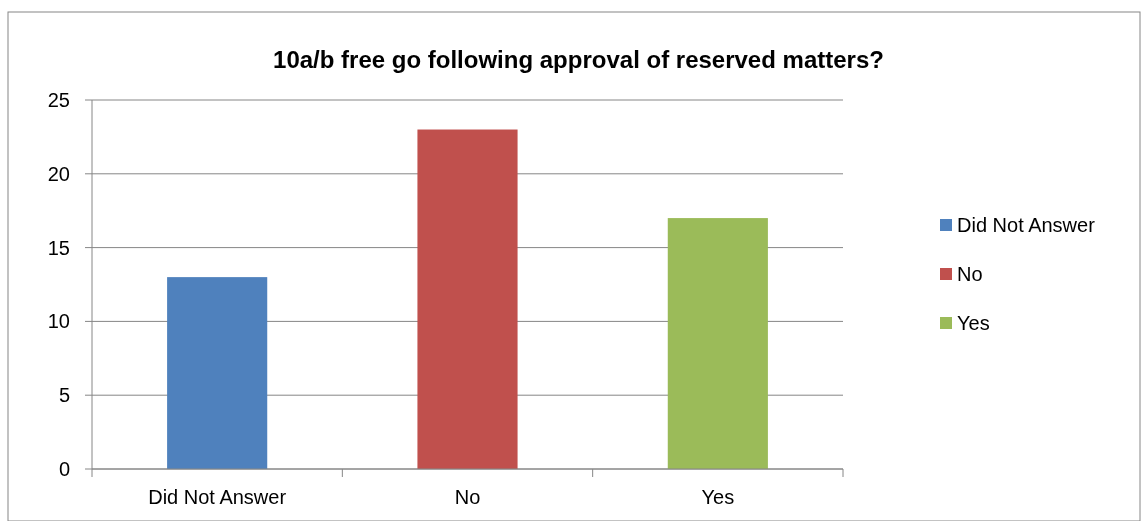 The height and width of the screenshot is (521, 1141). Describe the element at coordinates (58, 321) in the screenshot. I see `y-tick-label: 10` at that location.